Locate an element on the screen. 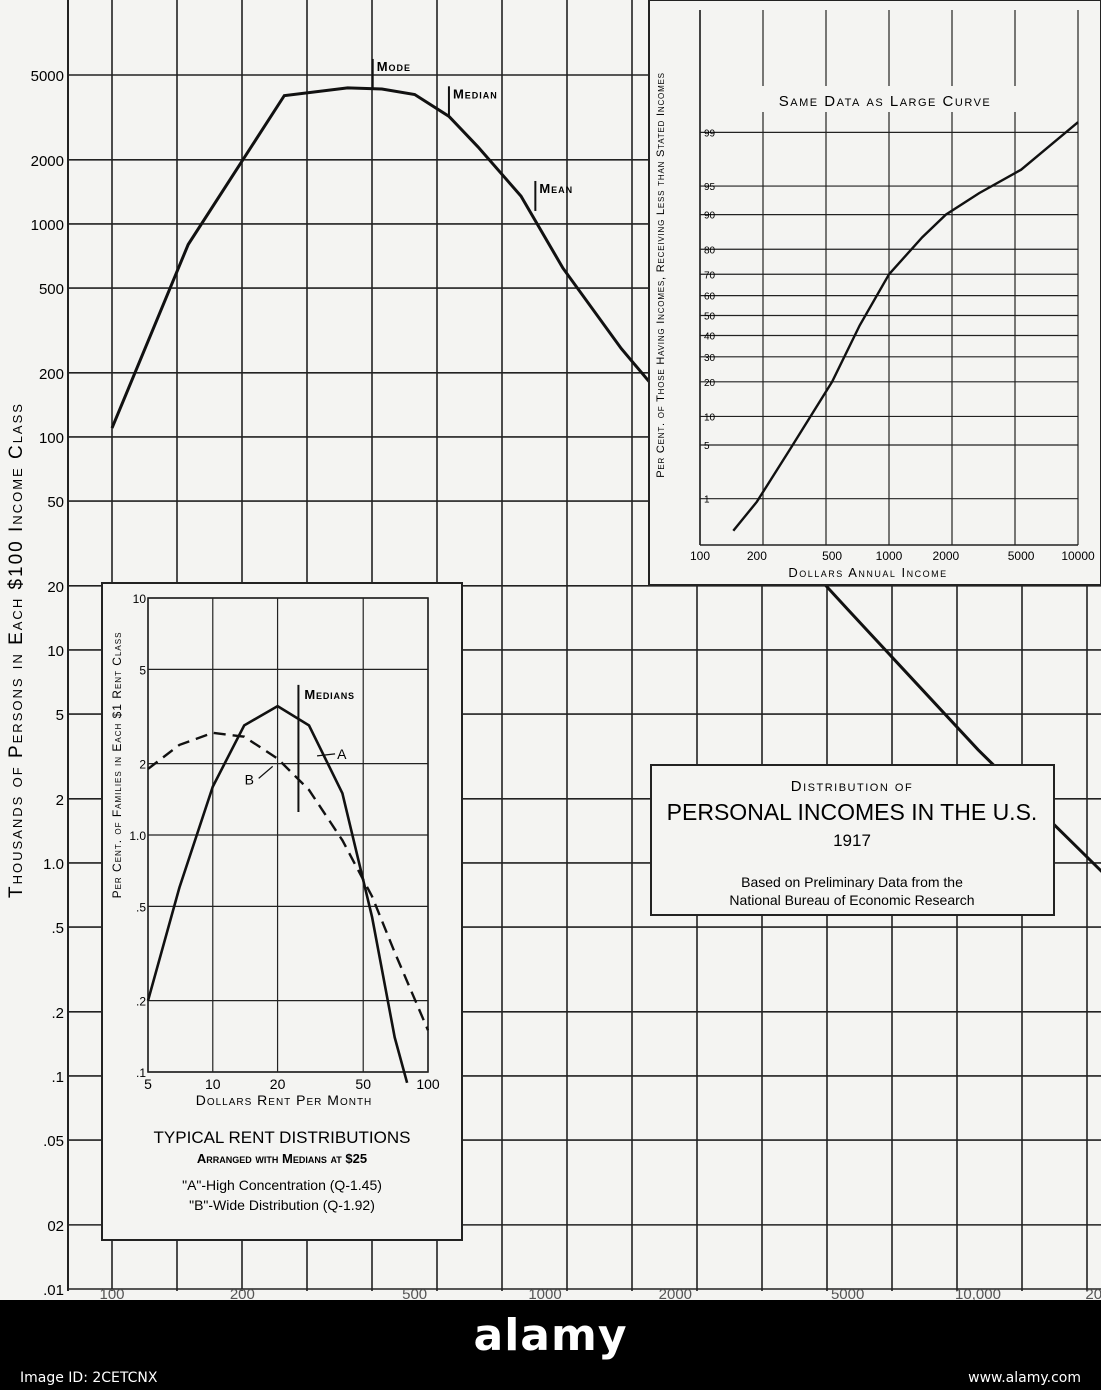 Image resolution: width=1101 pixels, height=1390 pixels. rent-grid is located at coordinates (288, 835).